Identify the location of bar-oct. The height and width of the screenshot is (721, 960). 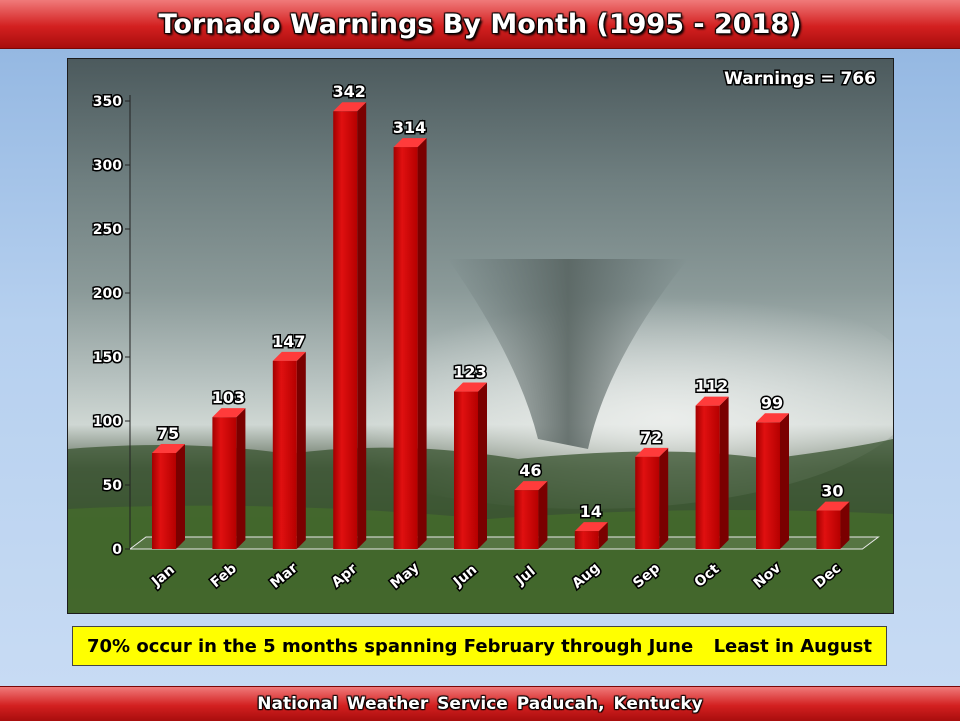
(712, 472).